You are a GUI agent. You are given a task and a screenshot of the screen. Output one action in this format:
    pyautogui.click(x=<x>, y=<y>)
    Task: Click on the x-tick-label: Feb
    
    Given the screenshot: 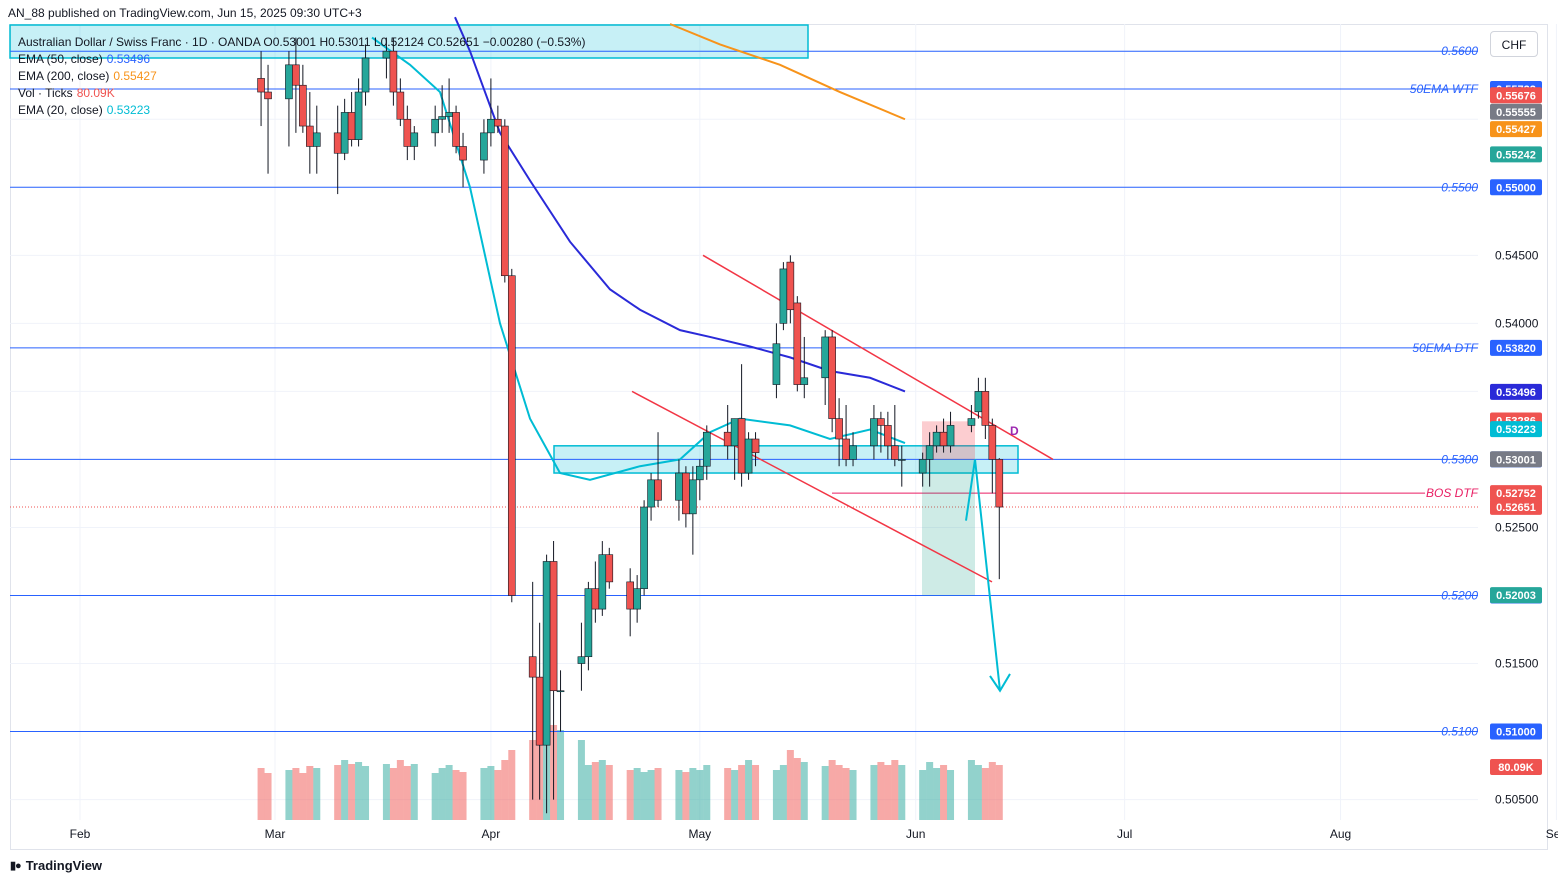 What is the action you would take?
    pyautogui.click(x=80, y=834)
    